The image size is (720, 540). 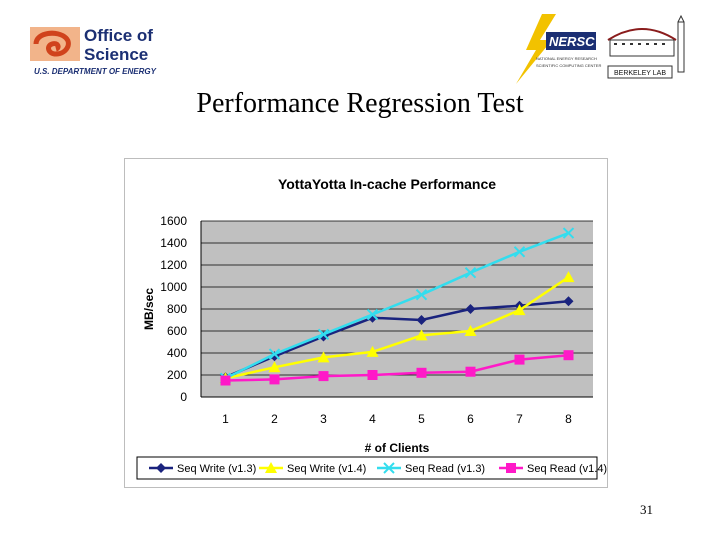 I want to click on y-tick-label: 0, so click(x=183, y=397).